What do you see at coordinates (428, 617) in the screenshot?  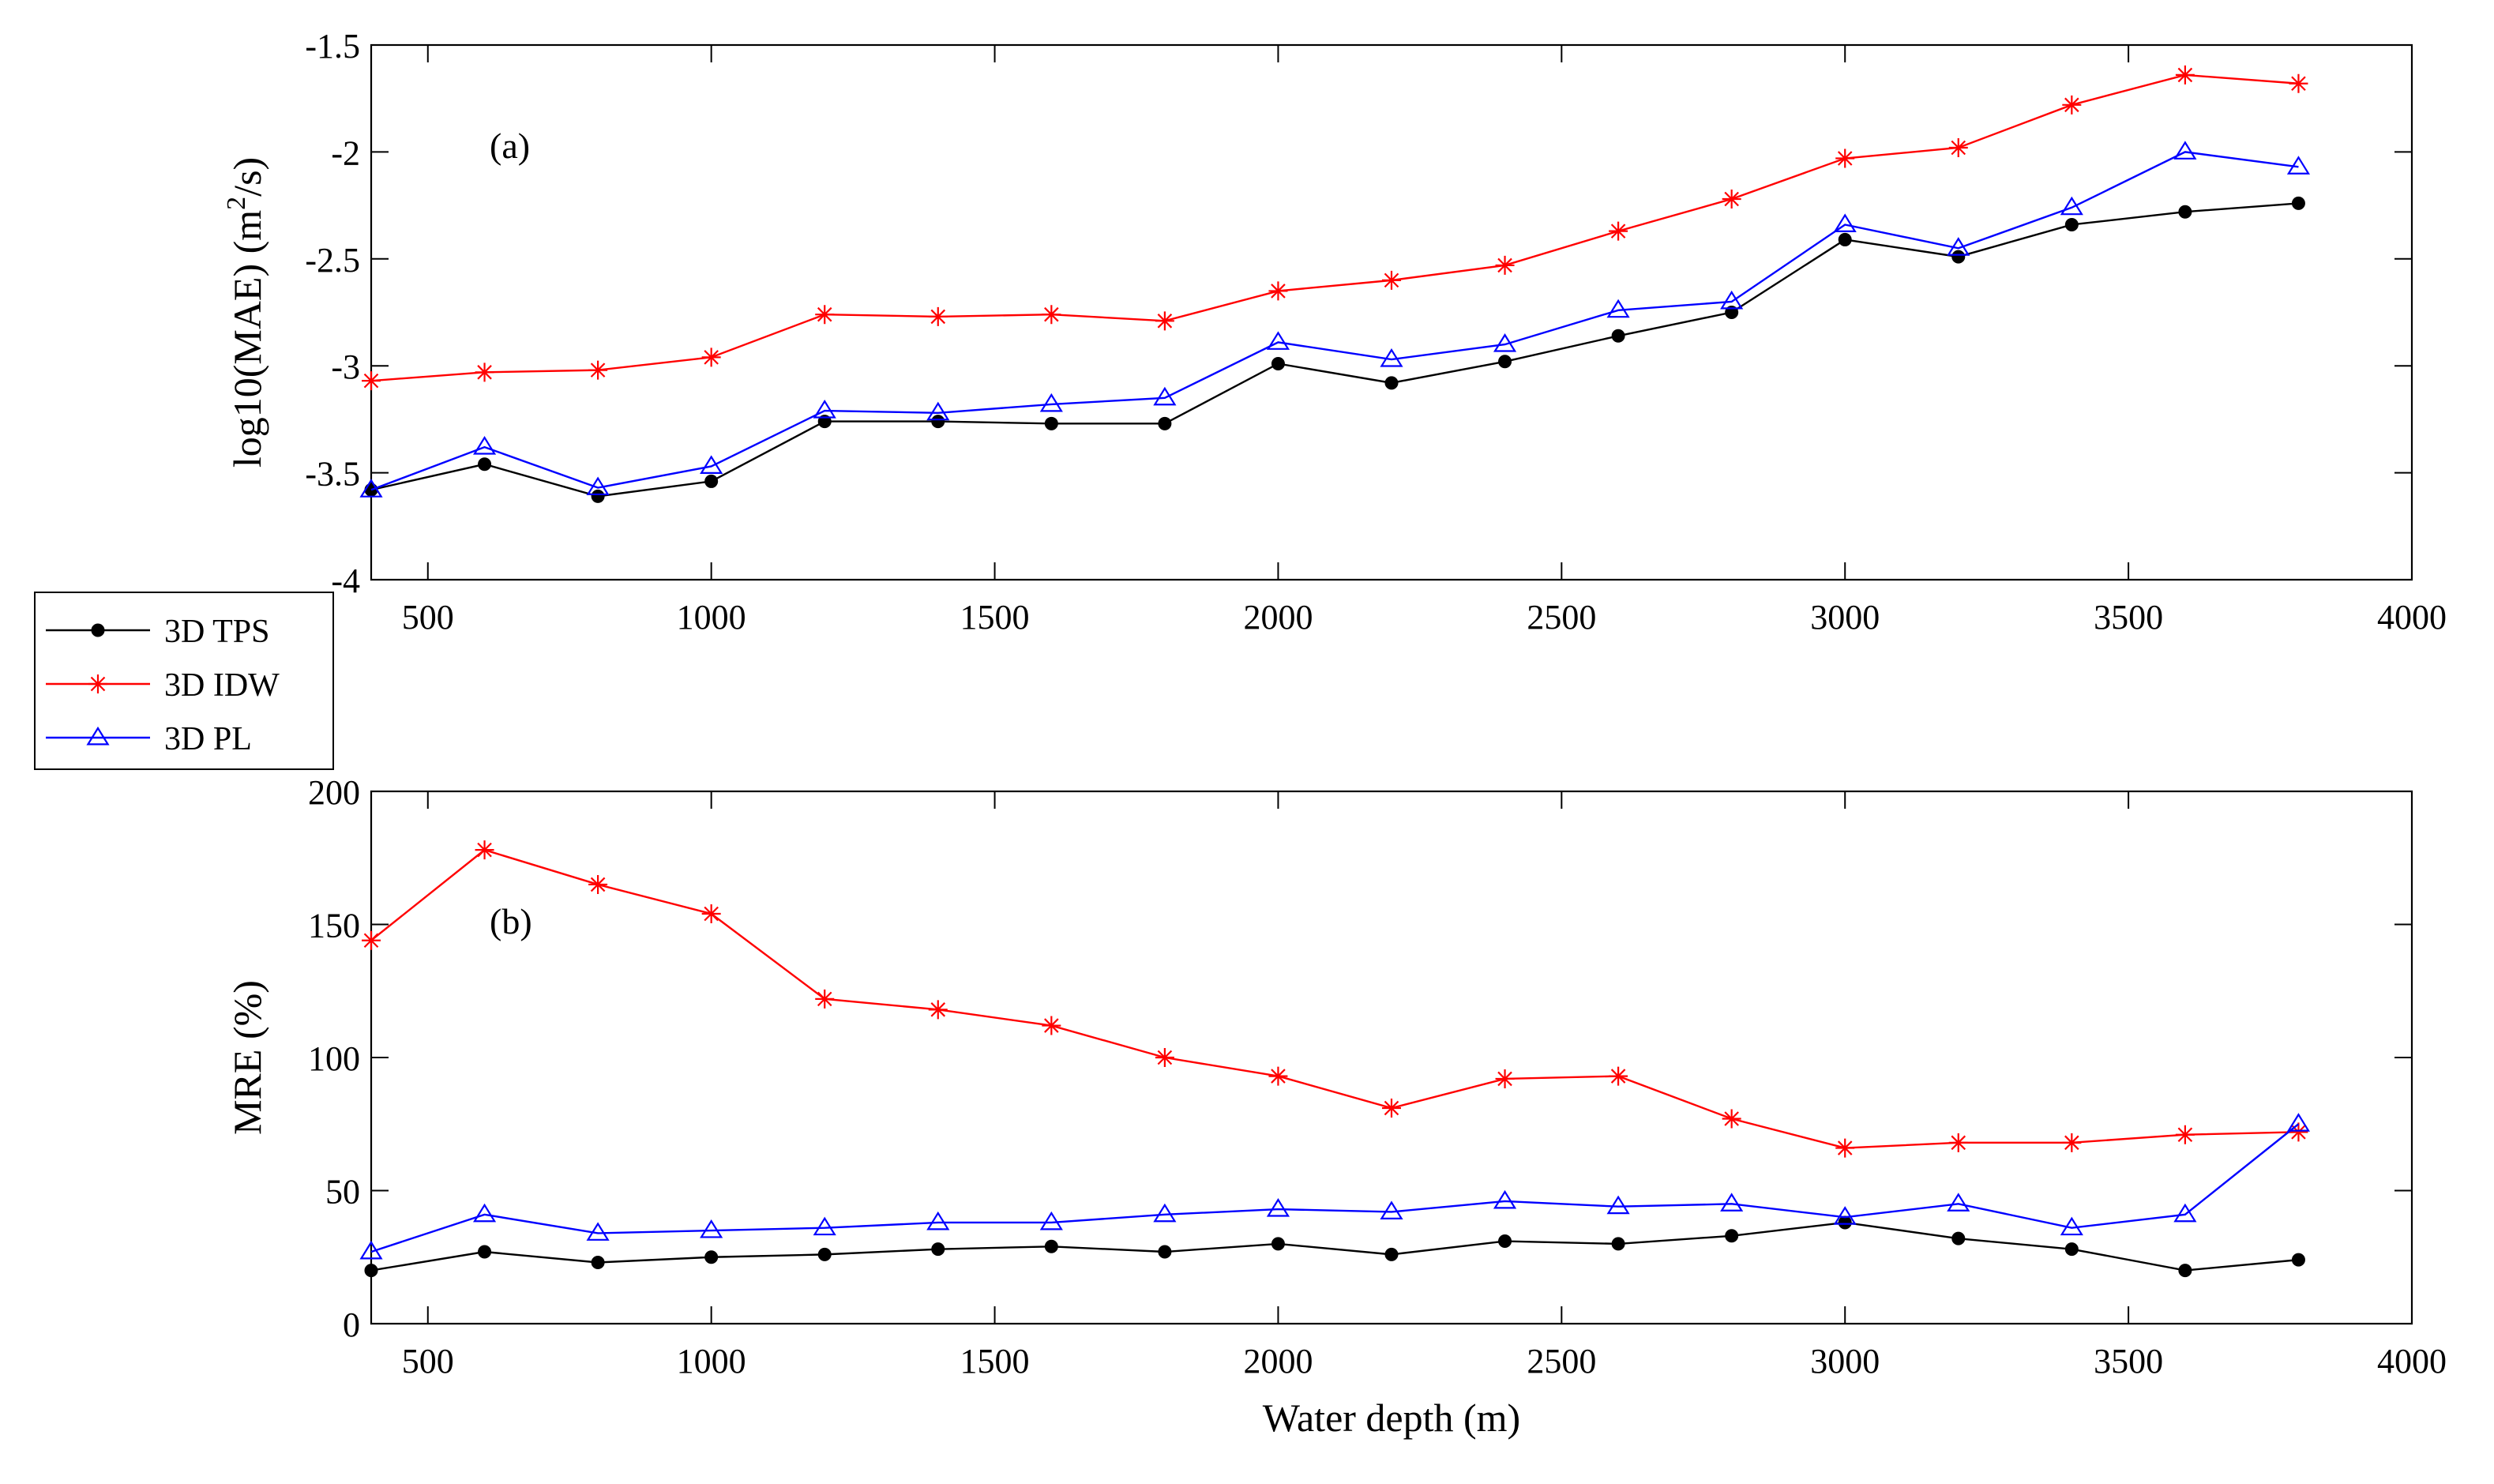 I see `x-tick-label-a-500: 500` at bounding box center [428, 617].